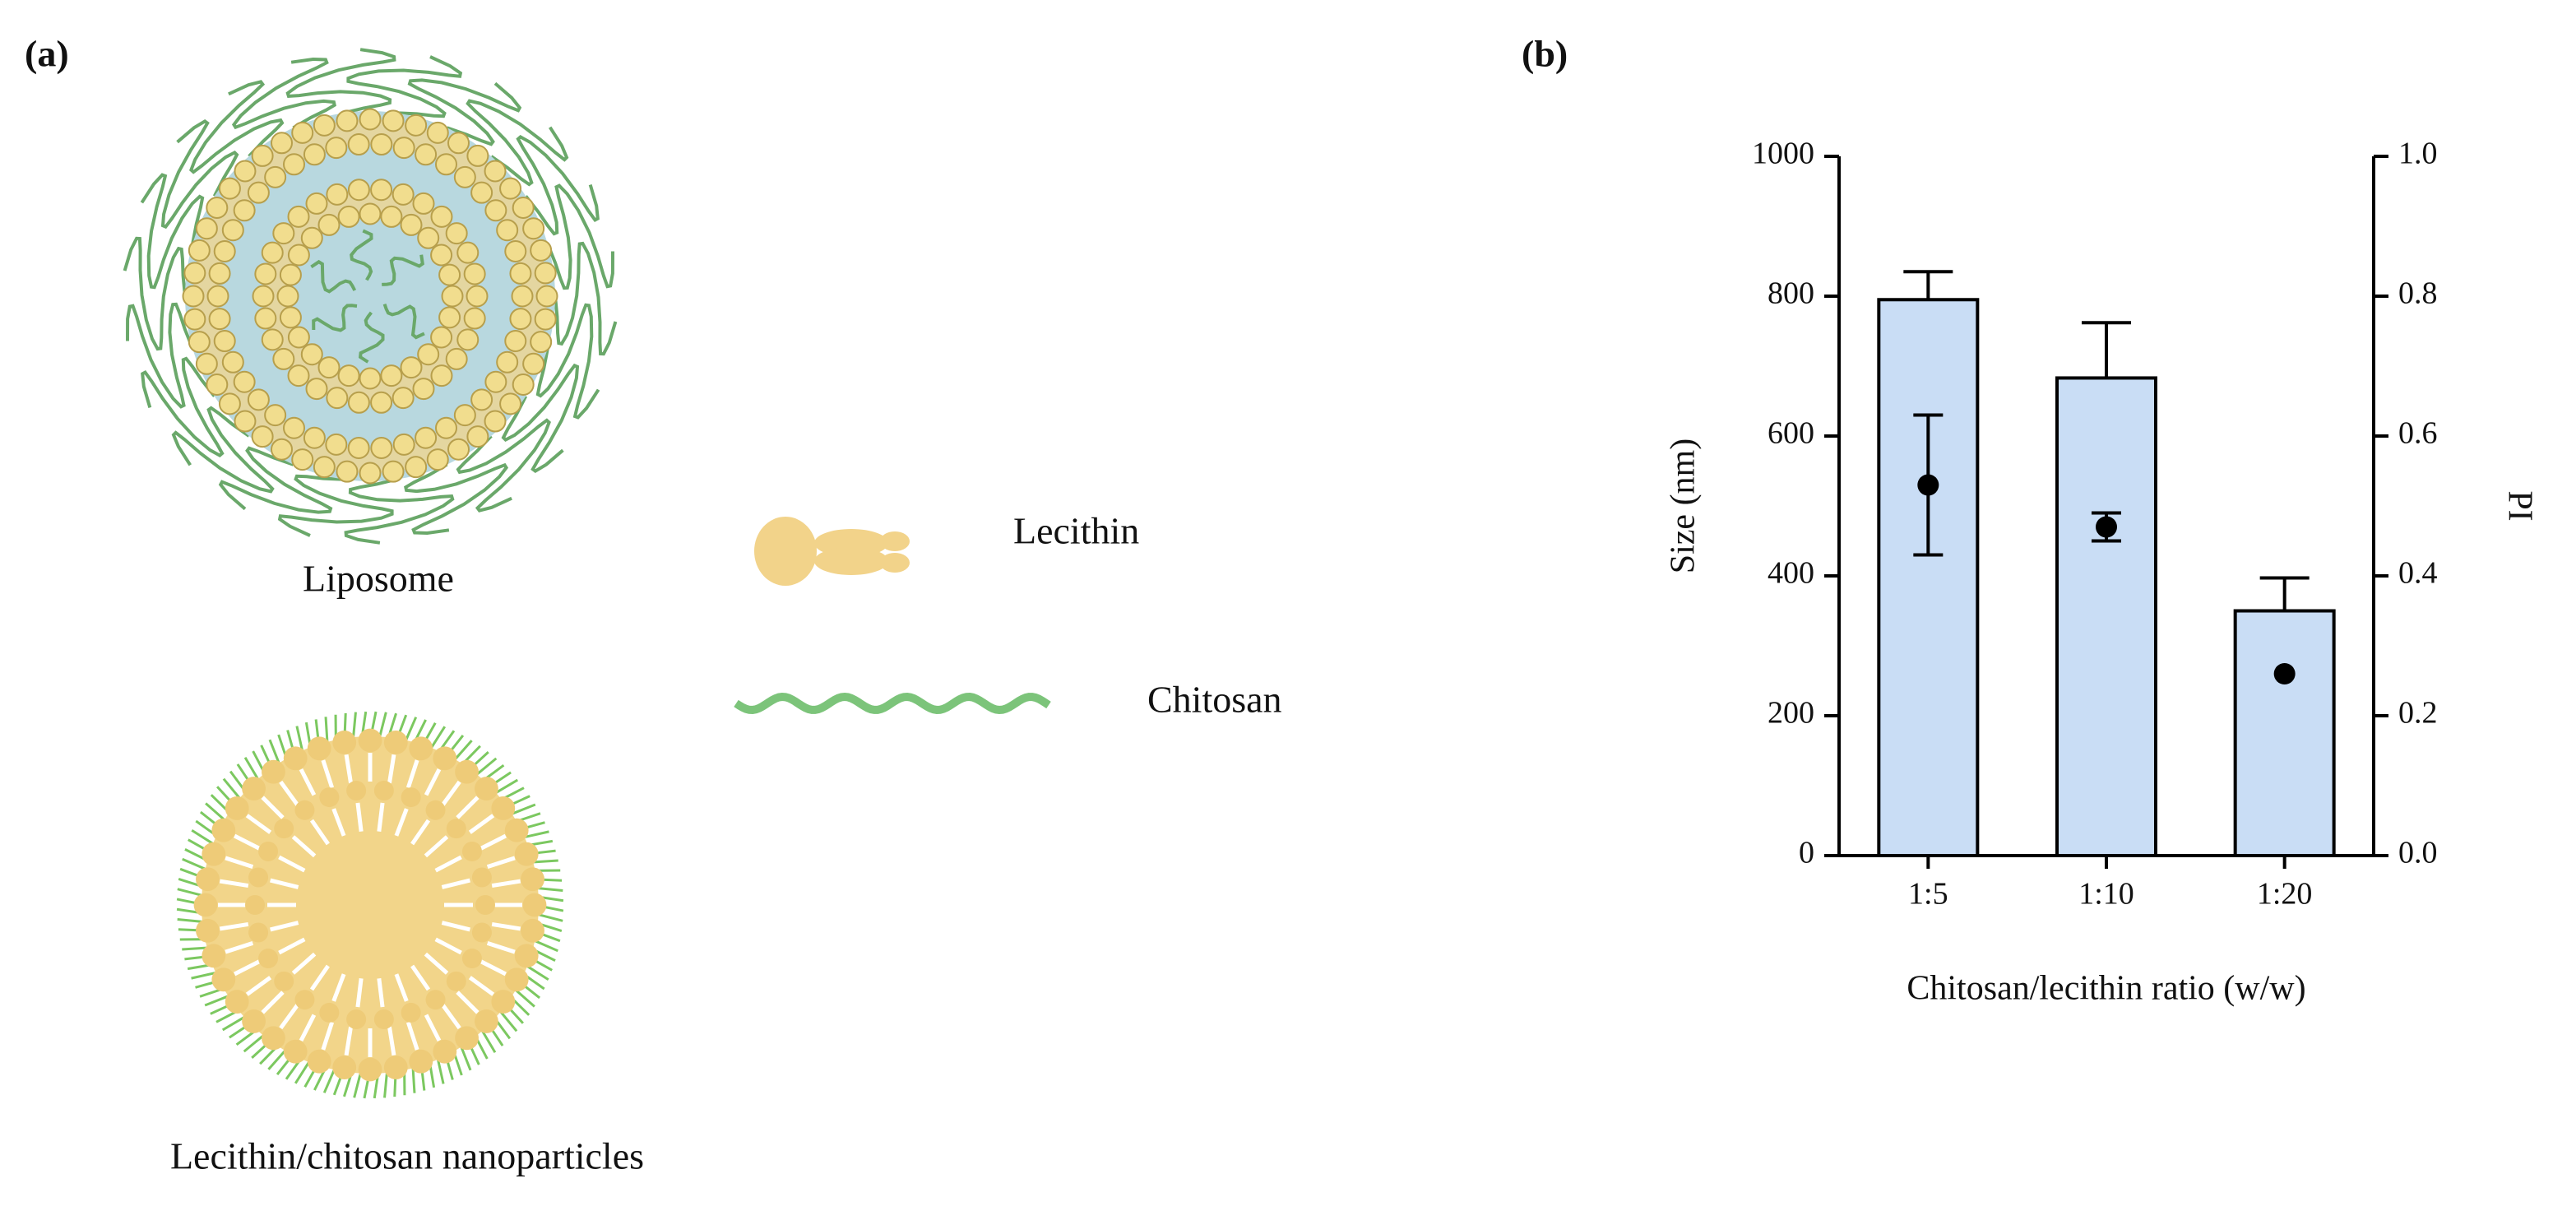 This screenshot has width=2576, height=1211. I want to click on point, so click(1928, 485).